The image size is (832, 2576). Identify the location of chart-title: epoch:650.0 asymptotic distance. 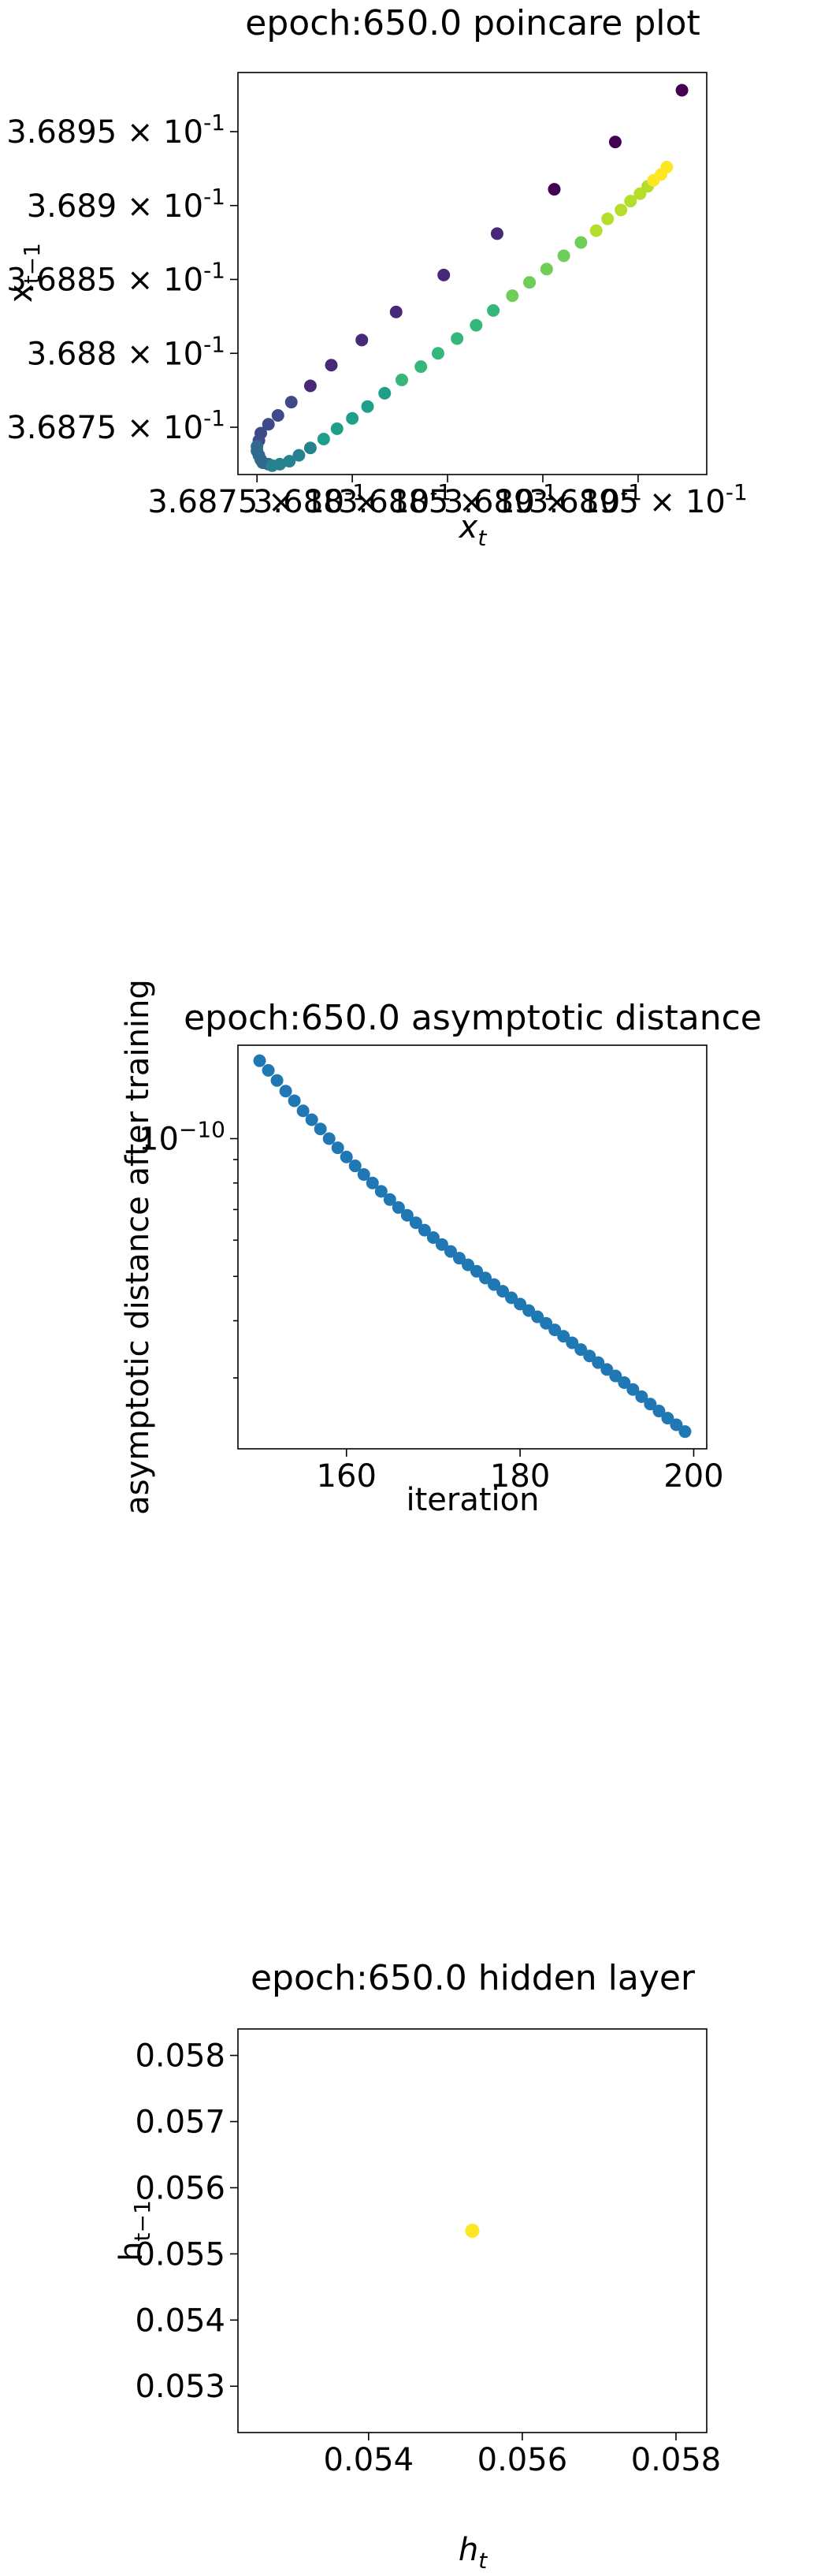
(473, 1018).